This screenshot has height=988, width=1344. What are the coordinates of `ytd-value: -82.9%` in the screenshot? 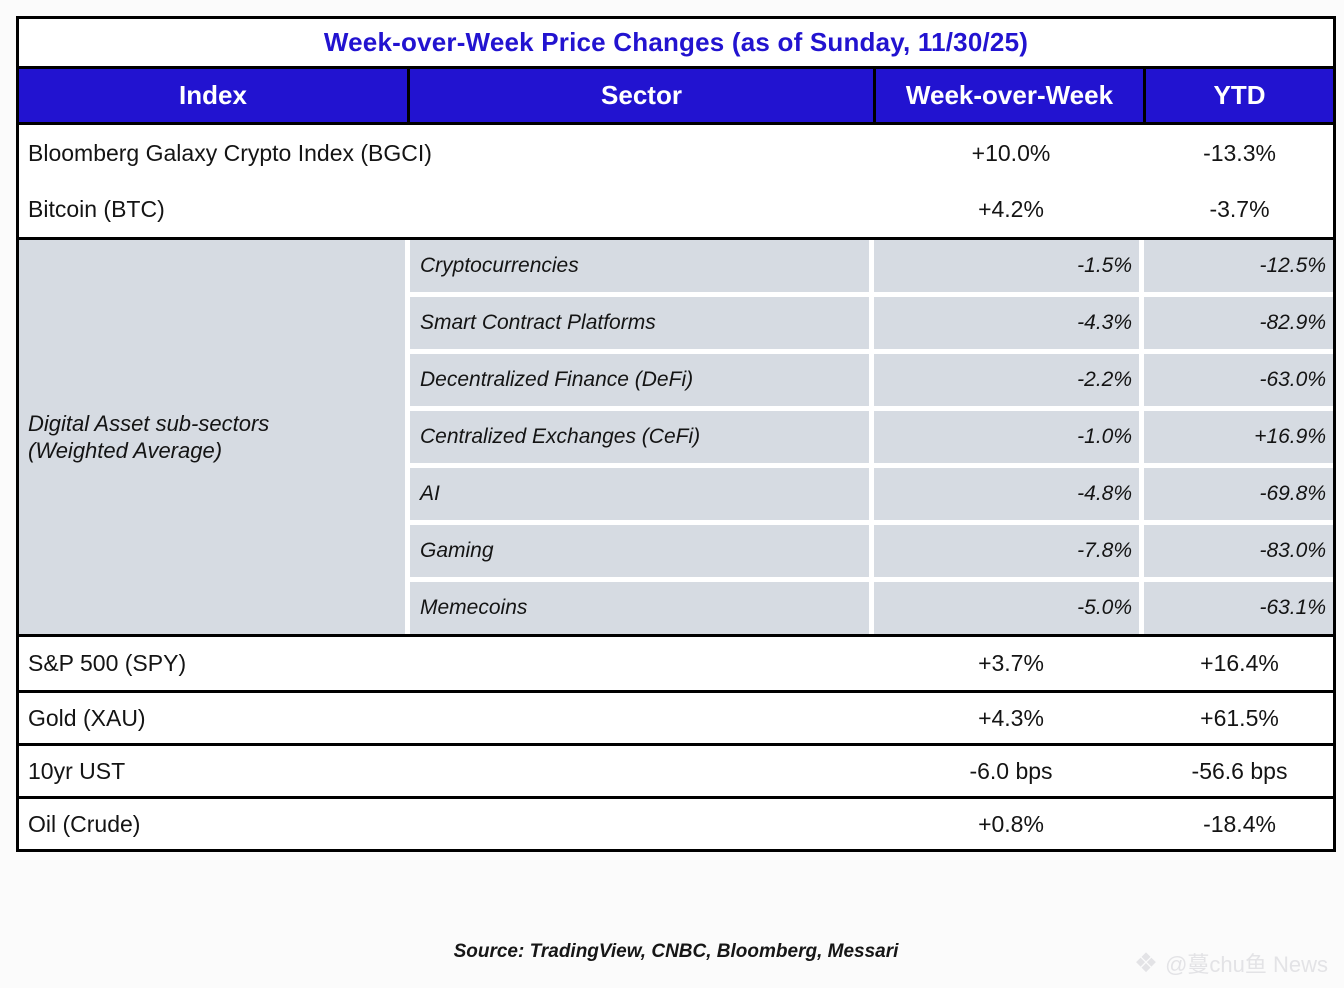 It's located at (1238, 323).